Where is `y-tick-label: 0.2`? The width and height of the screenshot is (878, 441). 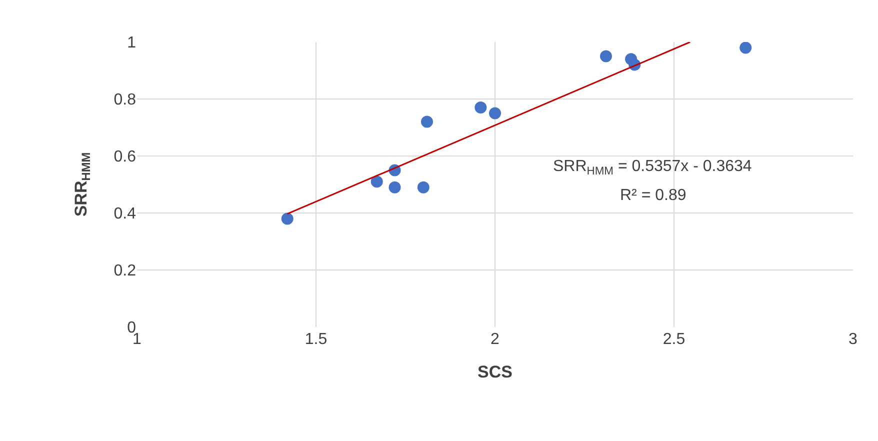 y-tick-label: 0.2 is located at coordinates (125, 271).